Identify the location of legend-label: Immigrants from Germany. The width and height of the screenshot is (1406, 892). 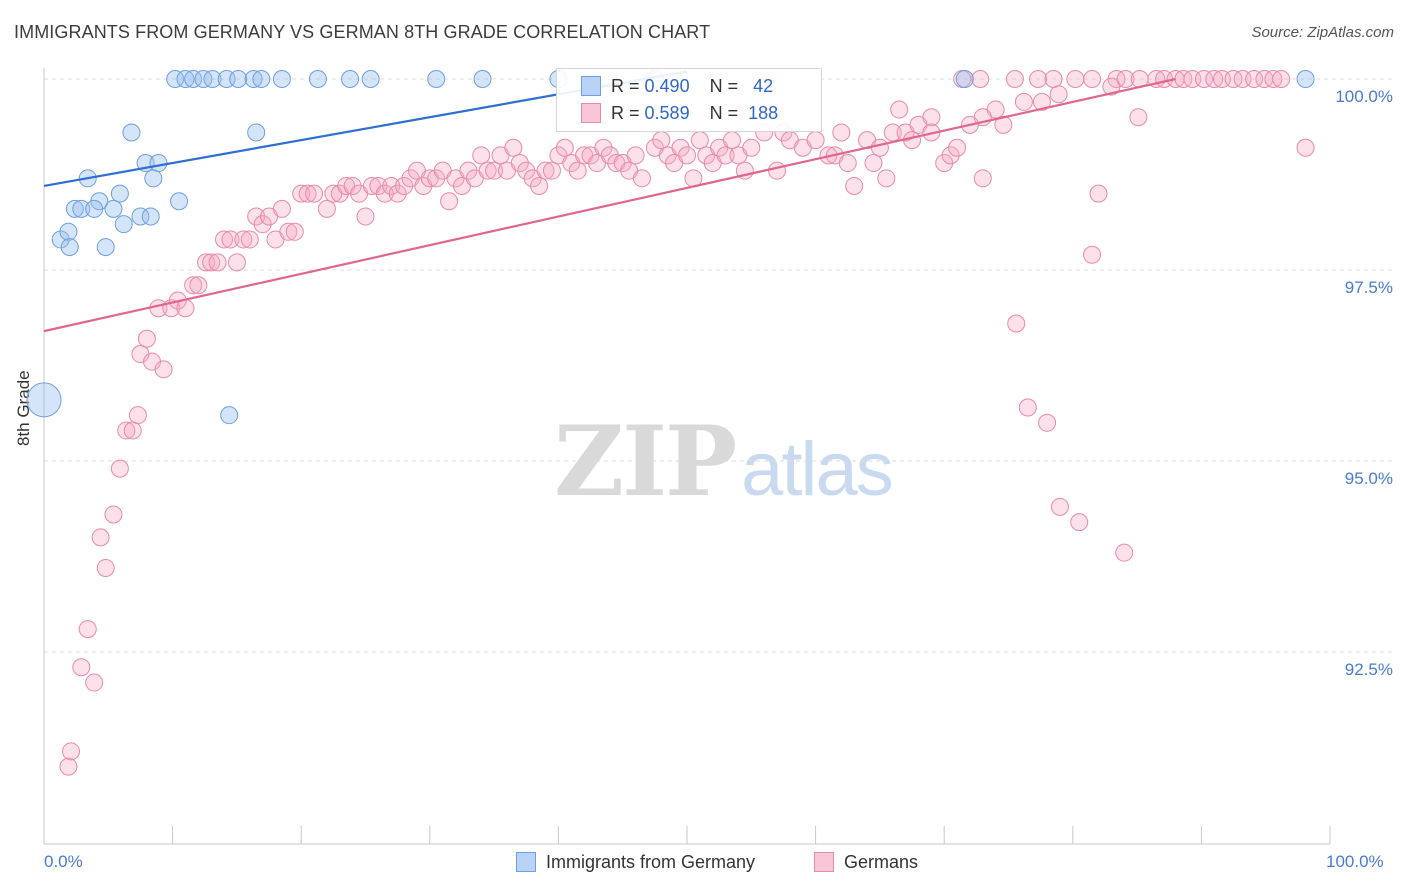
(651, 862).